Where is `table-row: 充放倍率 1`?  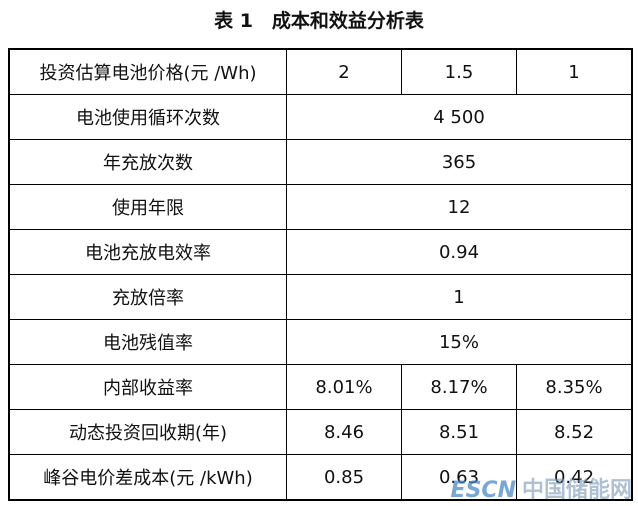
table-row: 充放倍率 1 is located at coordinates (320, 297).